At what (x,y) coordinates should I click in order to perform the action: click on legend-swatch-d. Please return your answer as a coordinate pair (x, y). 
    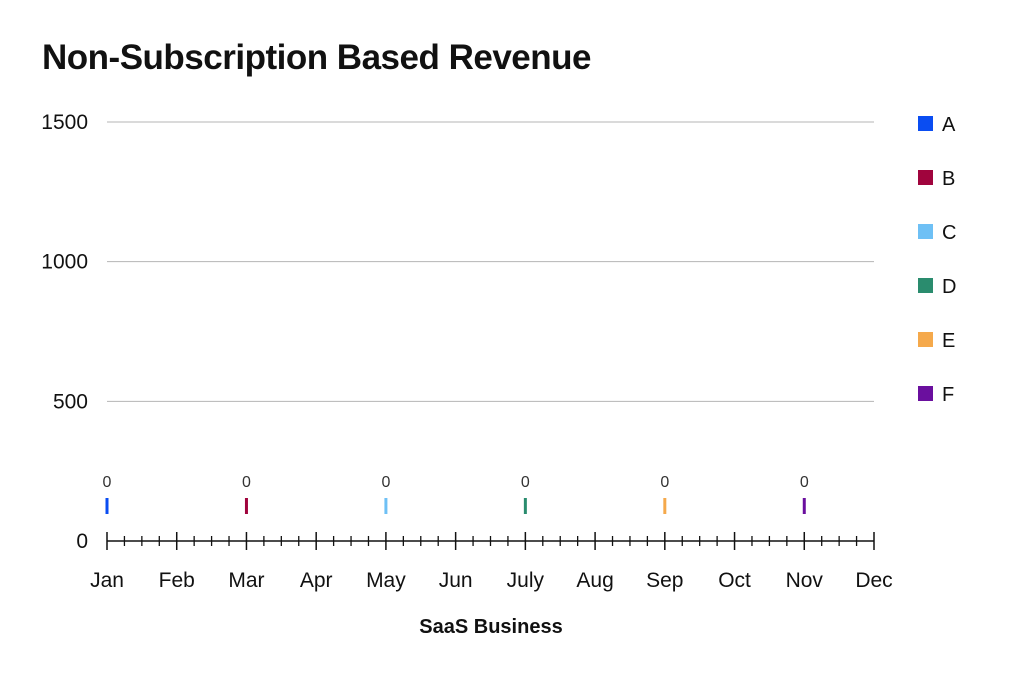
    Looking at the image, I should click on (925, 285).